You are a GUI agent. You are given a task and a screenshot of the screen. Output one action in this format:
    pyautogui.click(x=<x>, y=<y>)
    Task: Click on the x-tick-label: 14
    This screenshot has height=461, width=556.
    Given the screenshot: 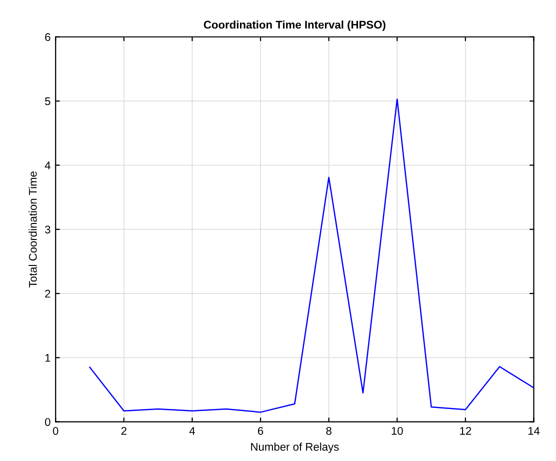 What is the action you would take?
    pyautogui.click(x=534, y=431)
    